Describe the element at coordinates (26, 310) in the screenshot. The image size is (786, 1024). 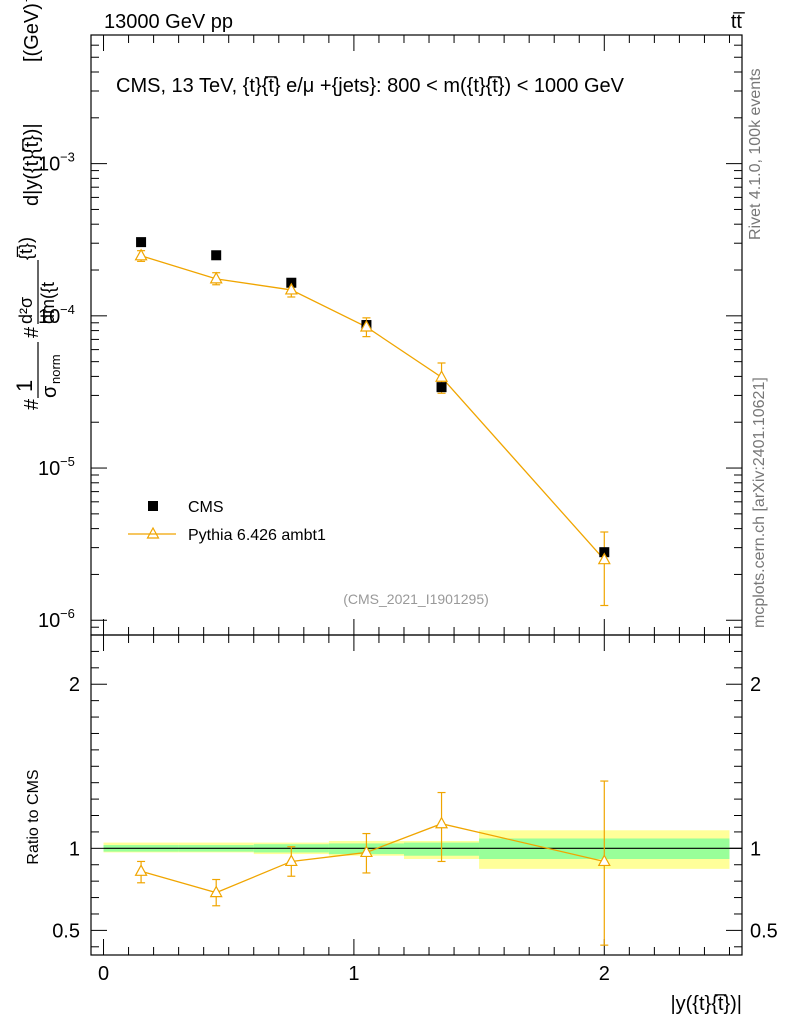
I see `ylabel-d2sigma: d²σ` at that location.